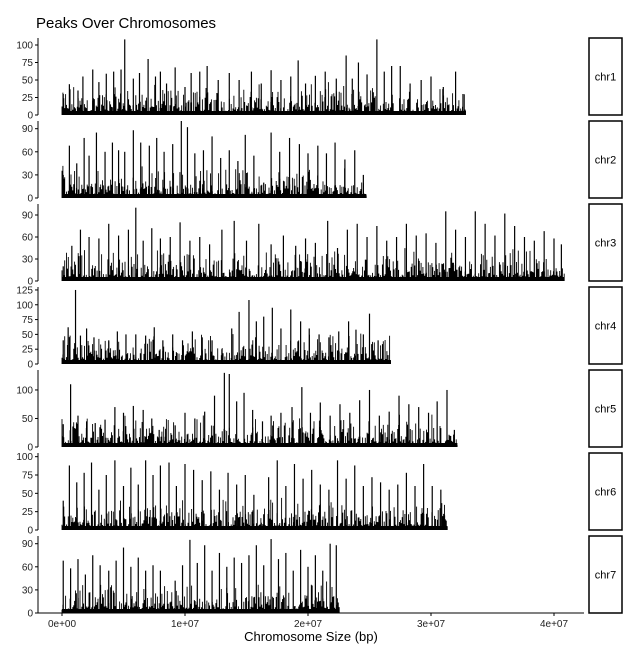  Describe the element at coordinates (62, 624) in the screenshot. I see `x-tick-label: 0e+00` at that location.